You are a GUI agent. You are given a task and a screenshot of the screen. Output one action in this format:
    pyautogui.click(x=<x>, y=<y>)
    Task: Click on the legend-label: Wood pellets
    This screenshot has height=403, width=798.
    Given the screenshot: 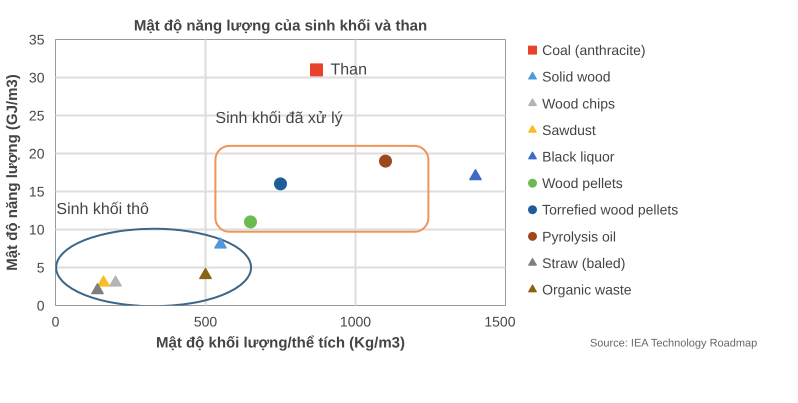 What is the action you would take?
    pyautogui.click(x=582, y=183)
    